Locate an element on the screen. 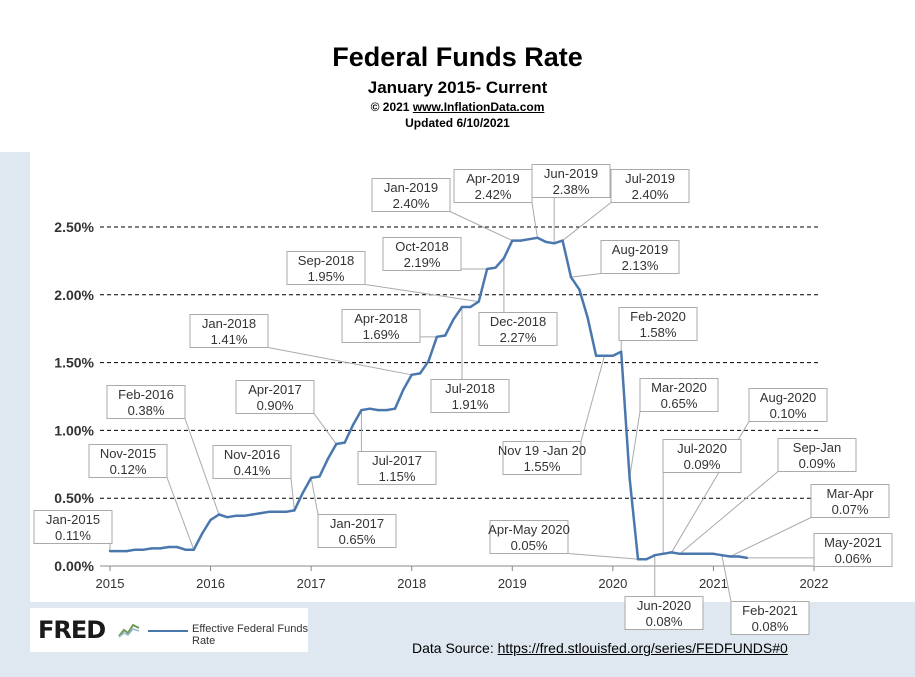  annotation-callout: Nov 19 -Jan 201.55% is located at coordinates (542, 458).